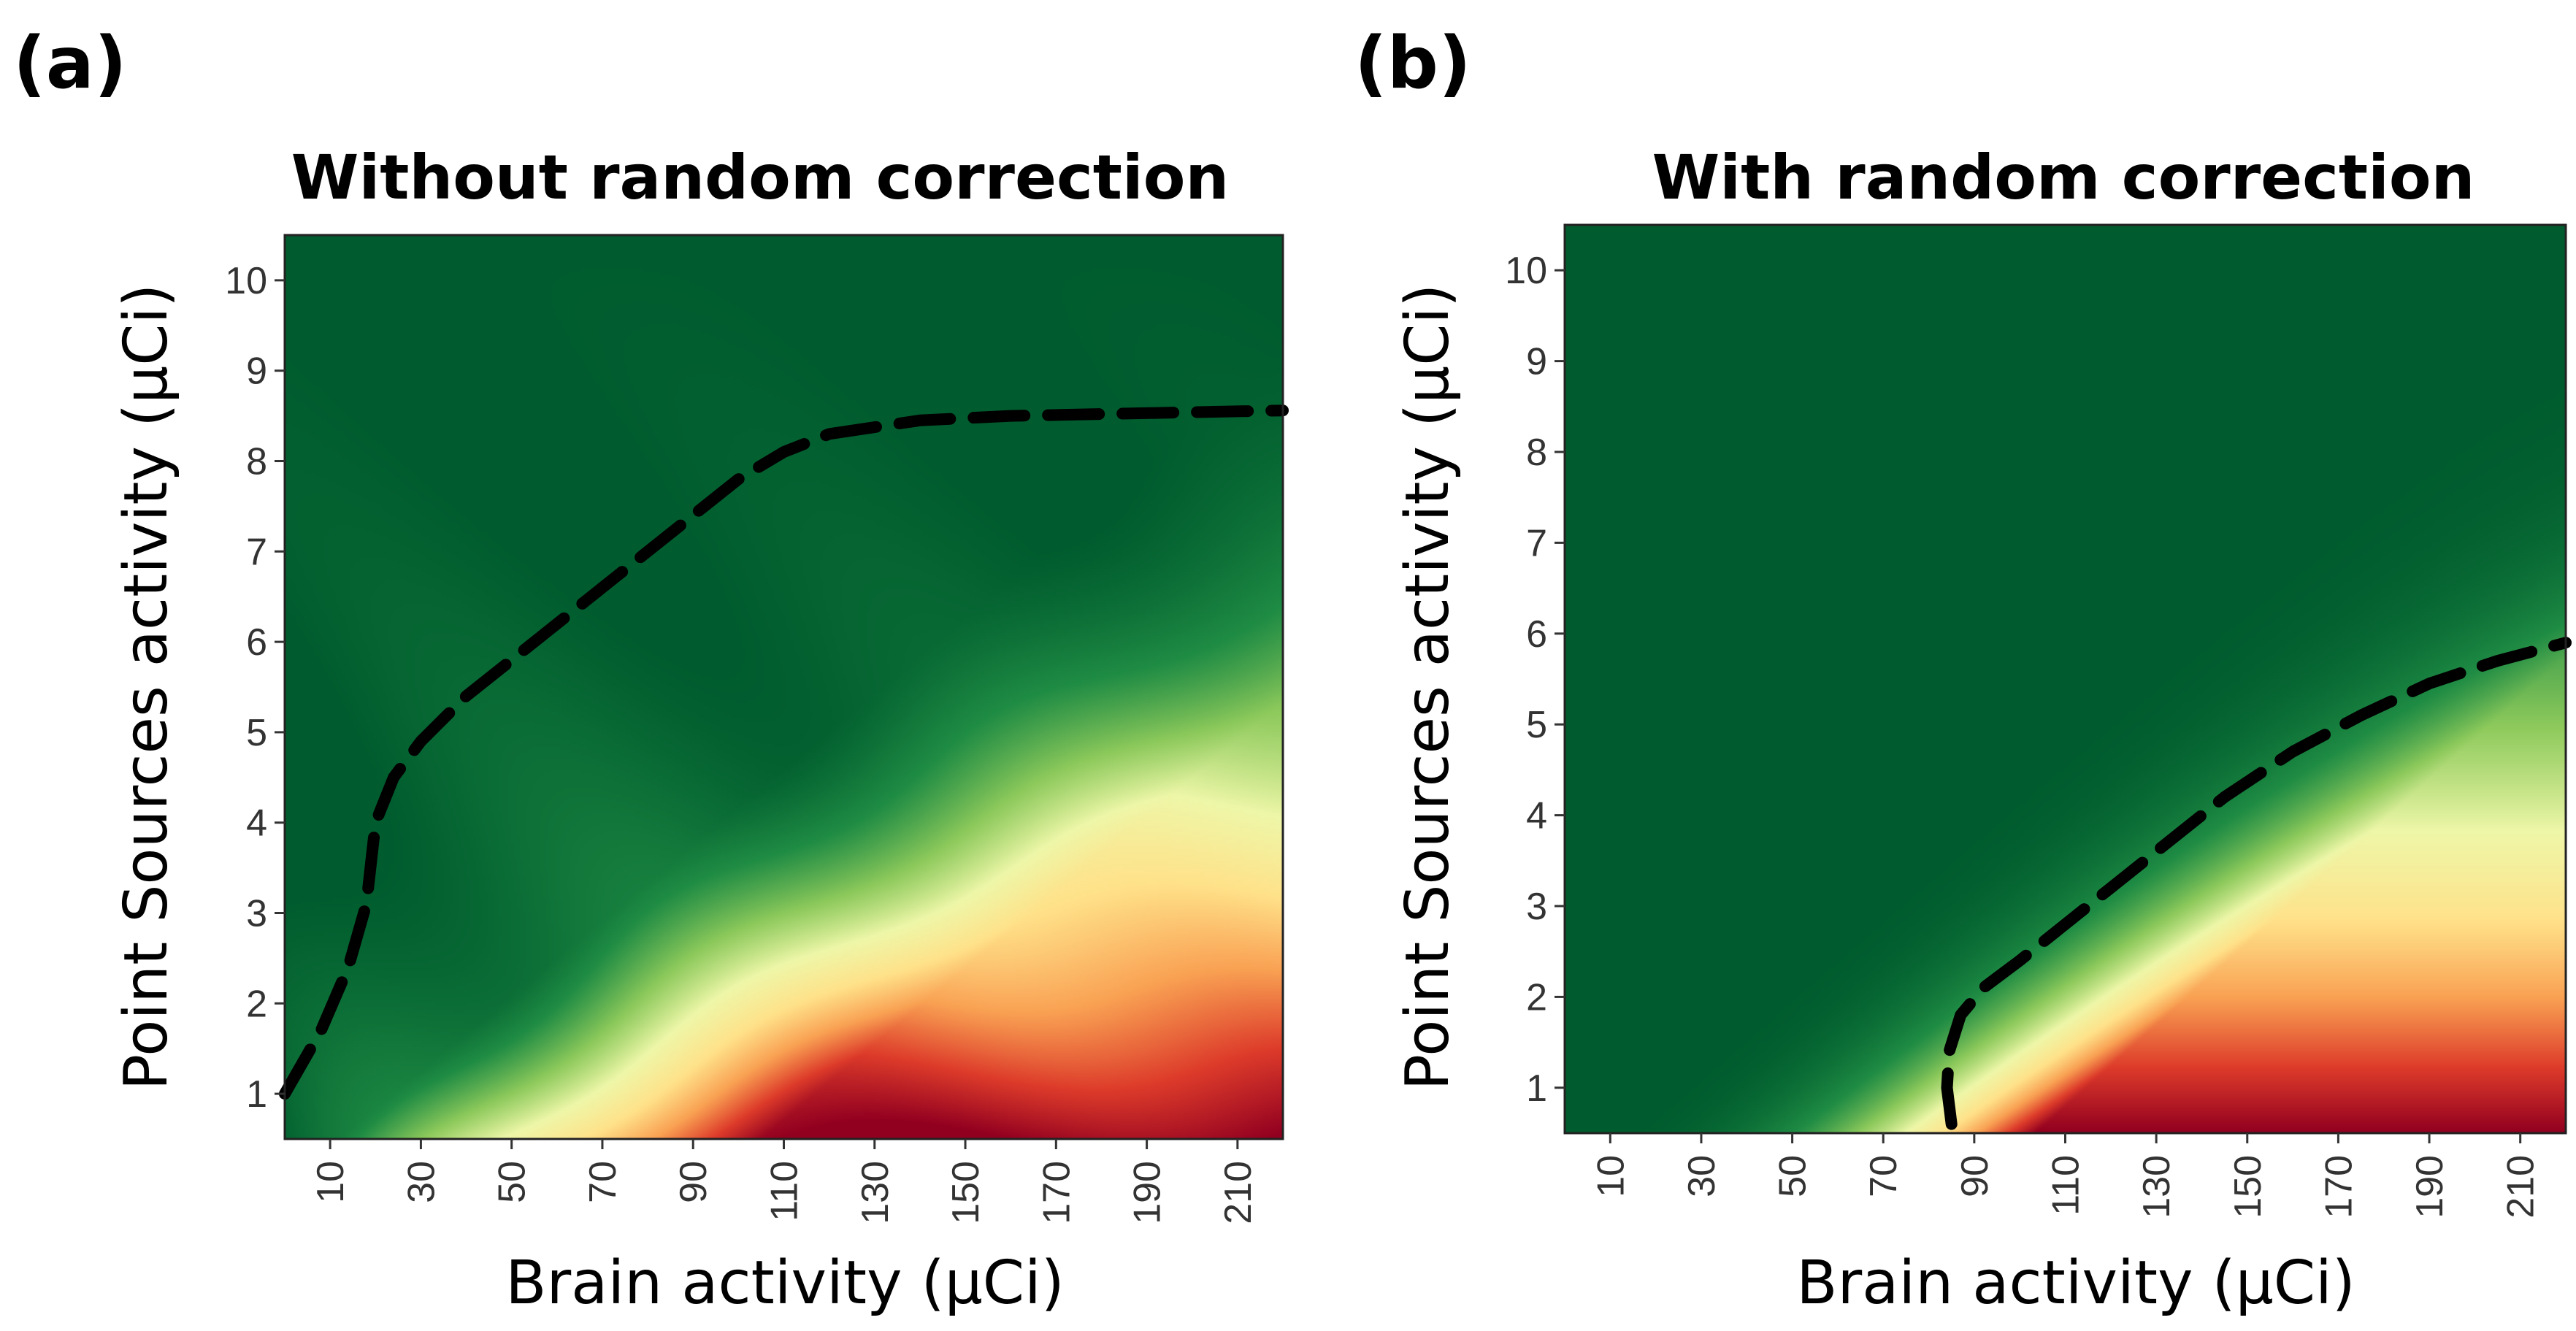 Image resolution: width=2576 pixels, height=1331 pixels. Describe the element at coordinates (2256, 884) in the screenshot. I see `contour-line` at that location.